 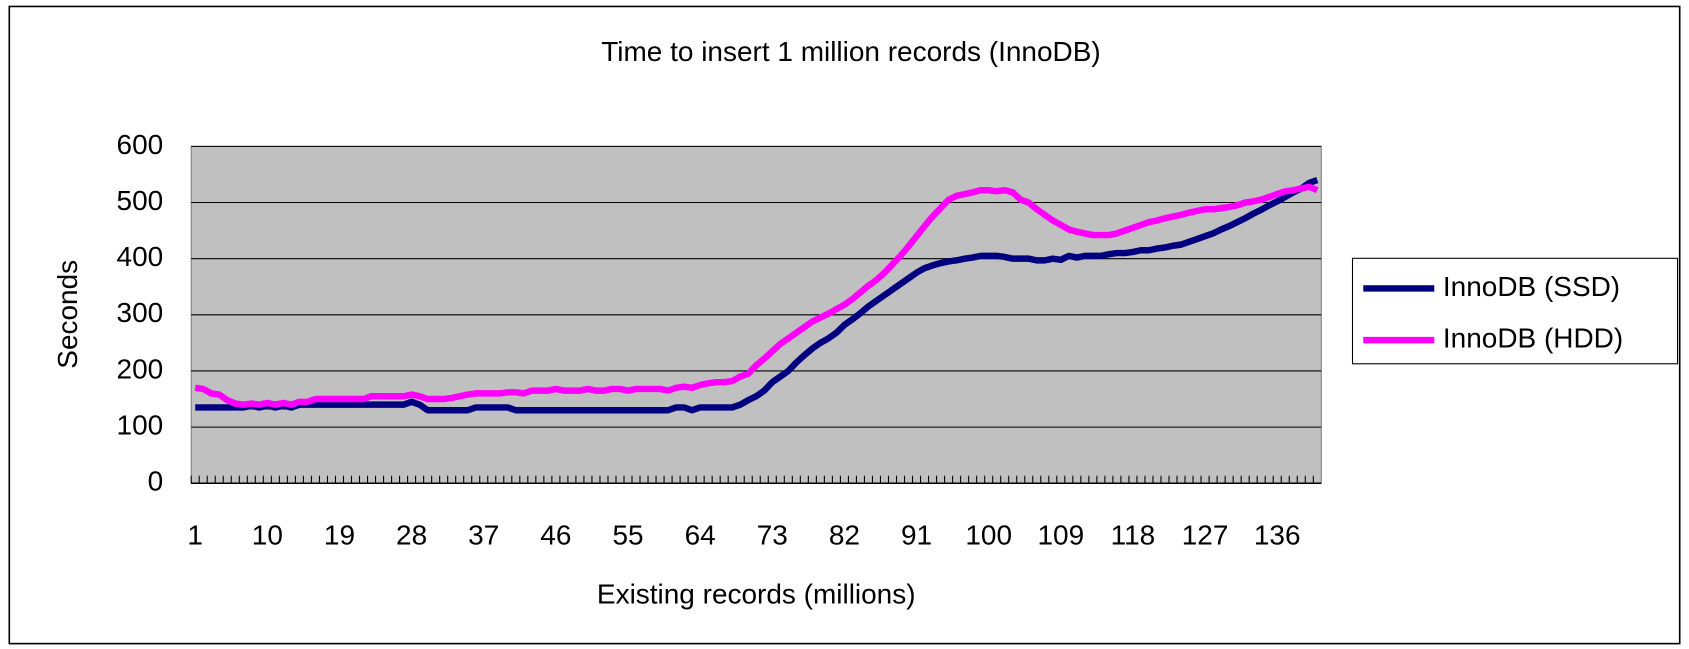 I want to click on legend-label: InnoDB (SSD), so click(x=1531, y=286).